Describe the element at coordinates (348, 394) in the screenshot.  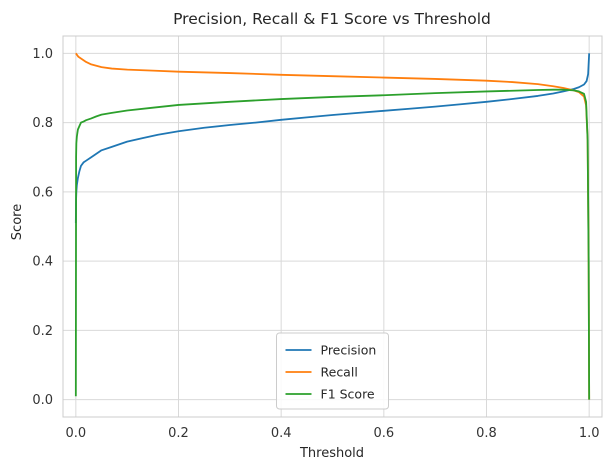
I see `legend-label-f1-score: F1 Score` at that location.